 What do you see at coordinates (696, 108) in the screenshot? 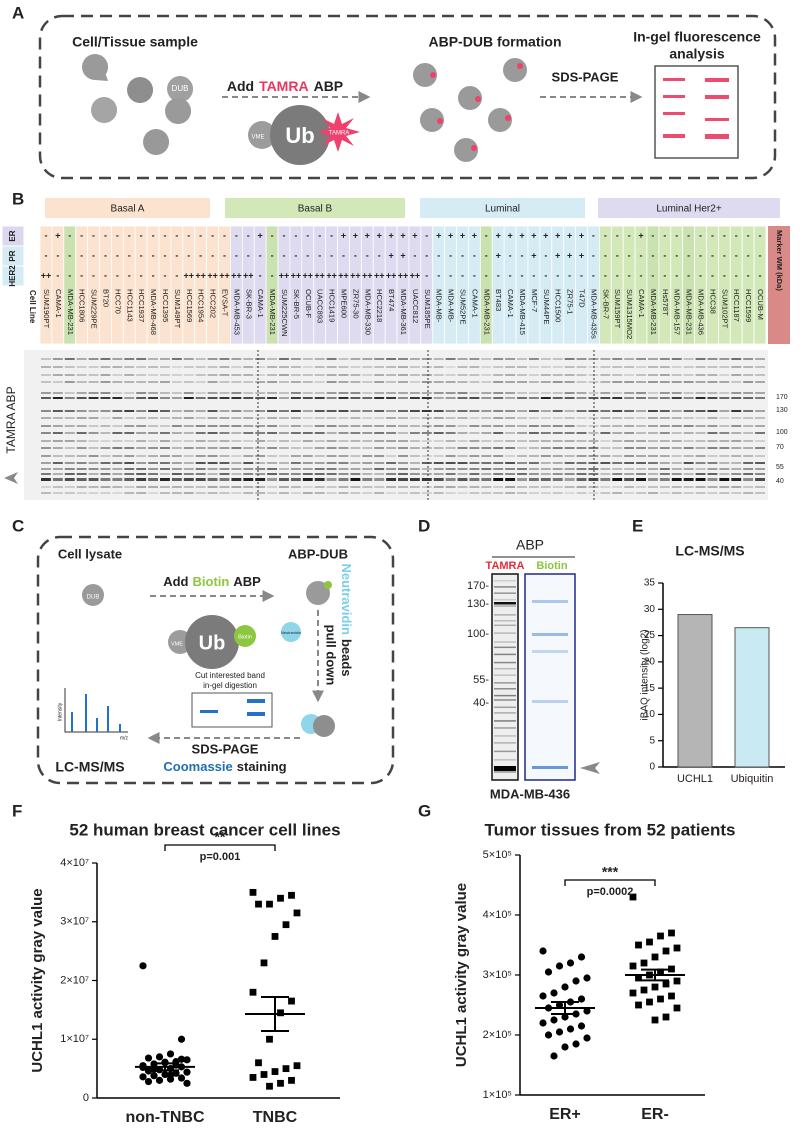
I see `gel-bands` at bounding box center [696, 108].